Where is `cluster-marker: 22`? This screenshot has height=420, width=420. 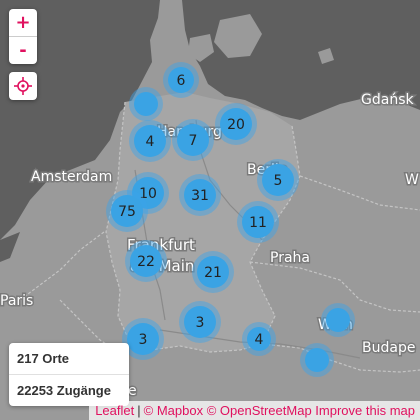 cluster-marker: 22 is located at coordinates (146, 261).